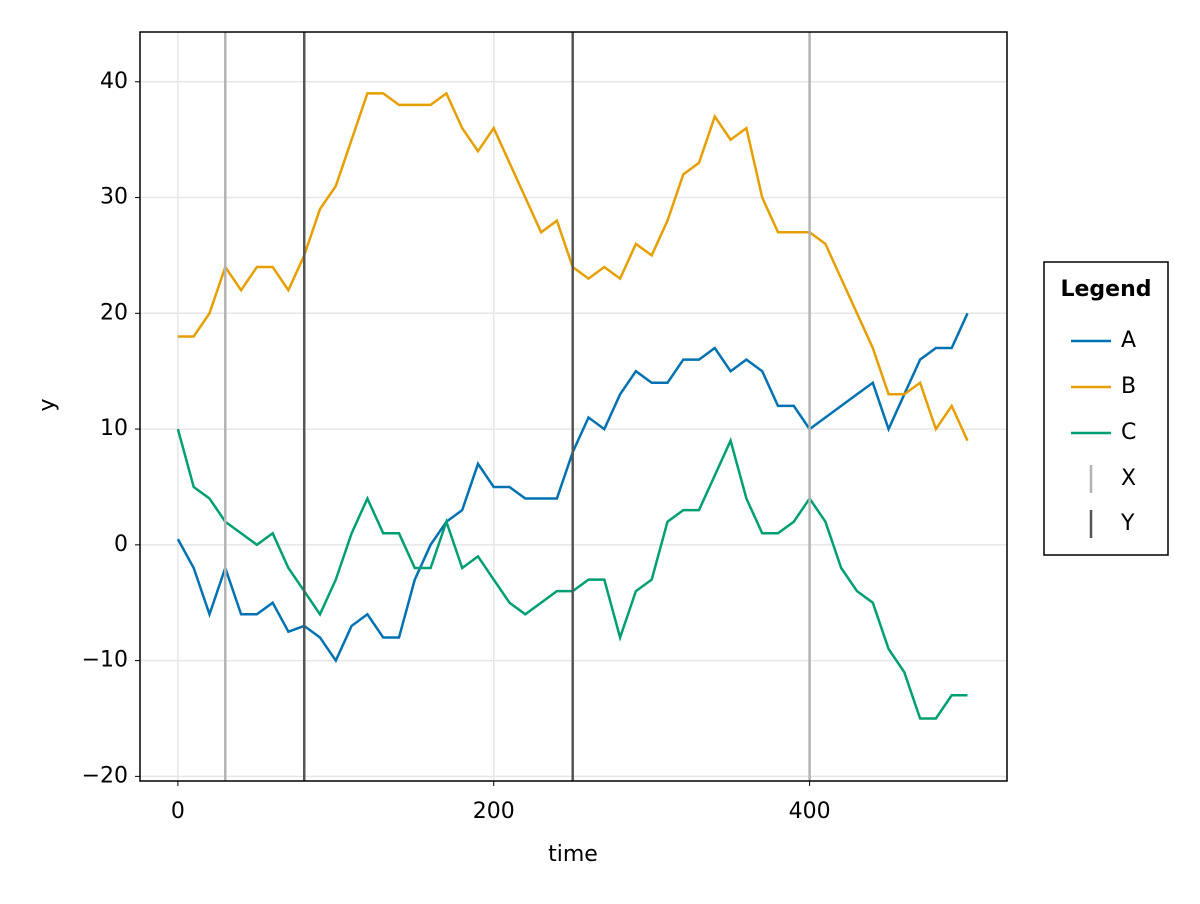  Describe the element at coordinates (494, 811) in the screenshot. I see `x-tick-label: 200` at that location.